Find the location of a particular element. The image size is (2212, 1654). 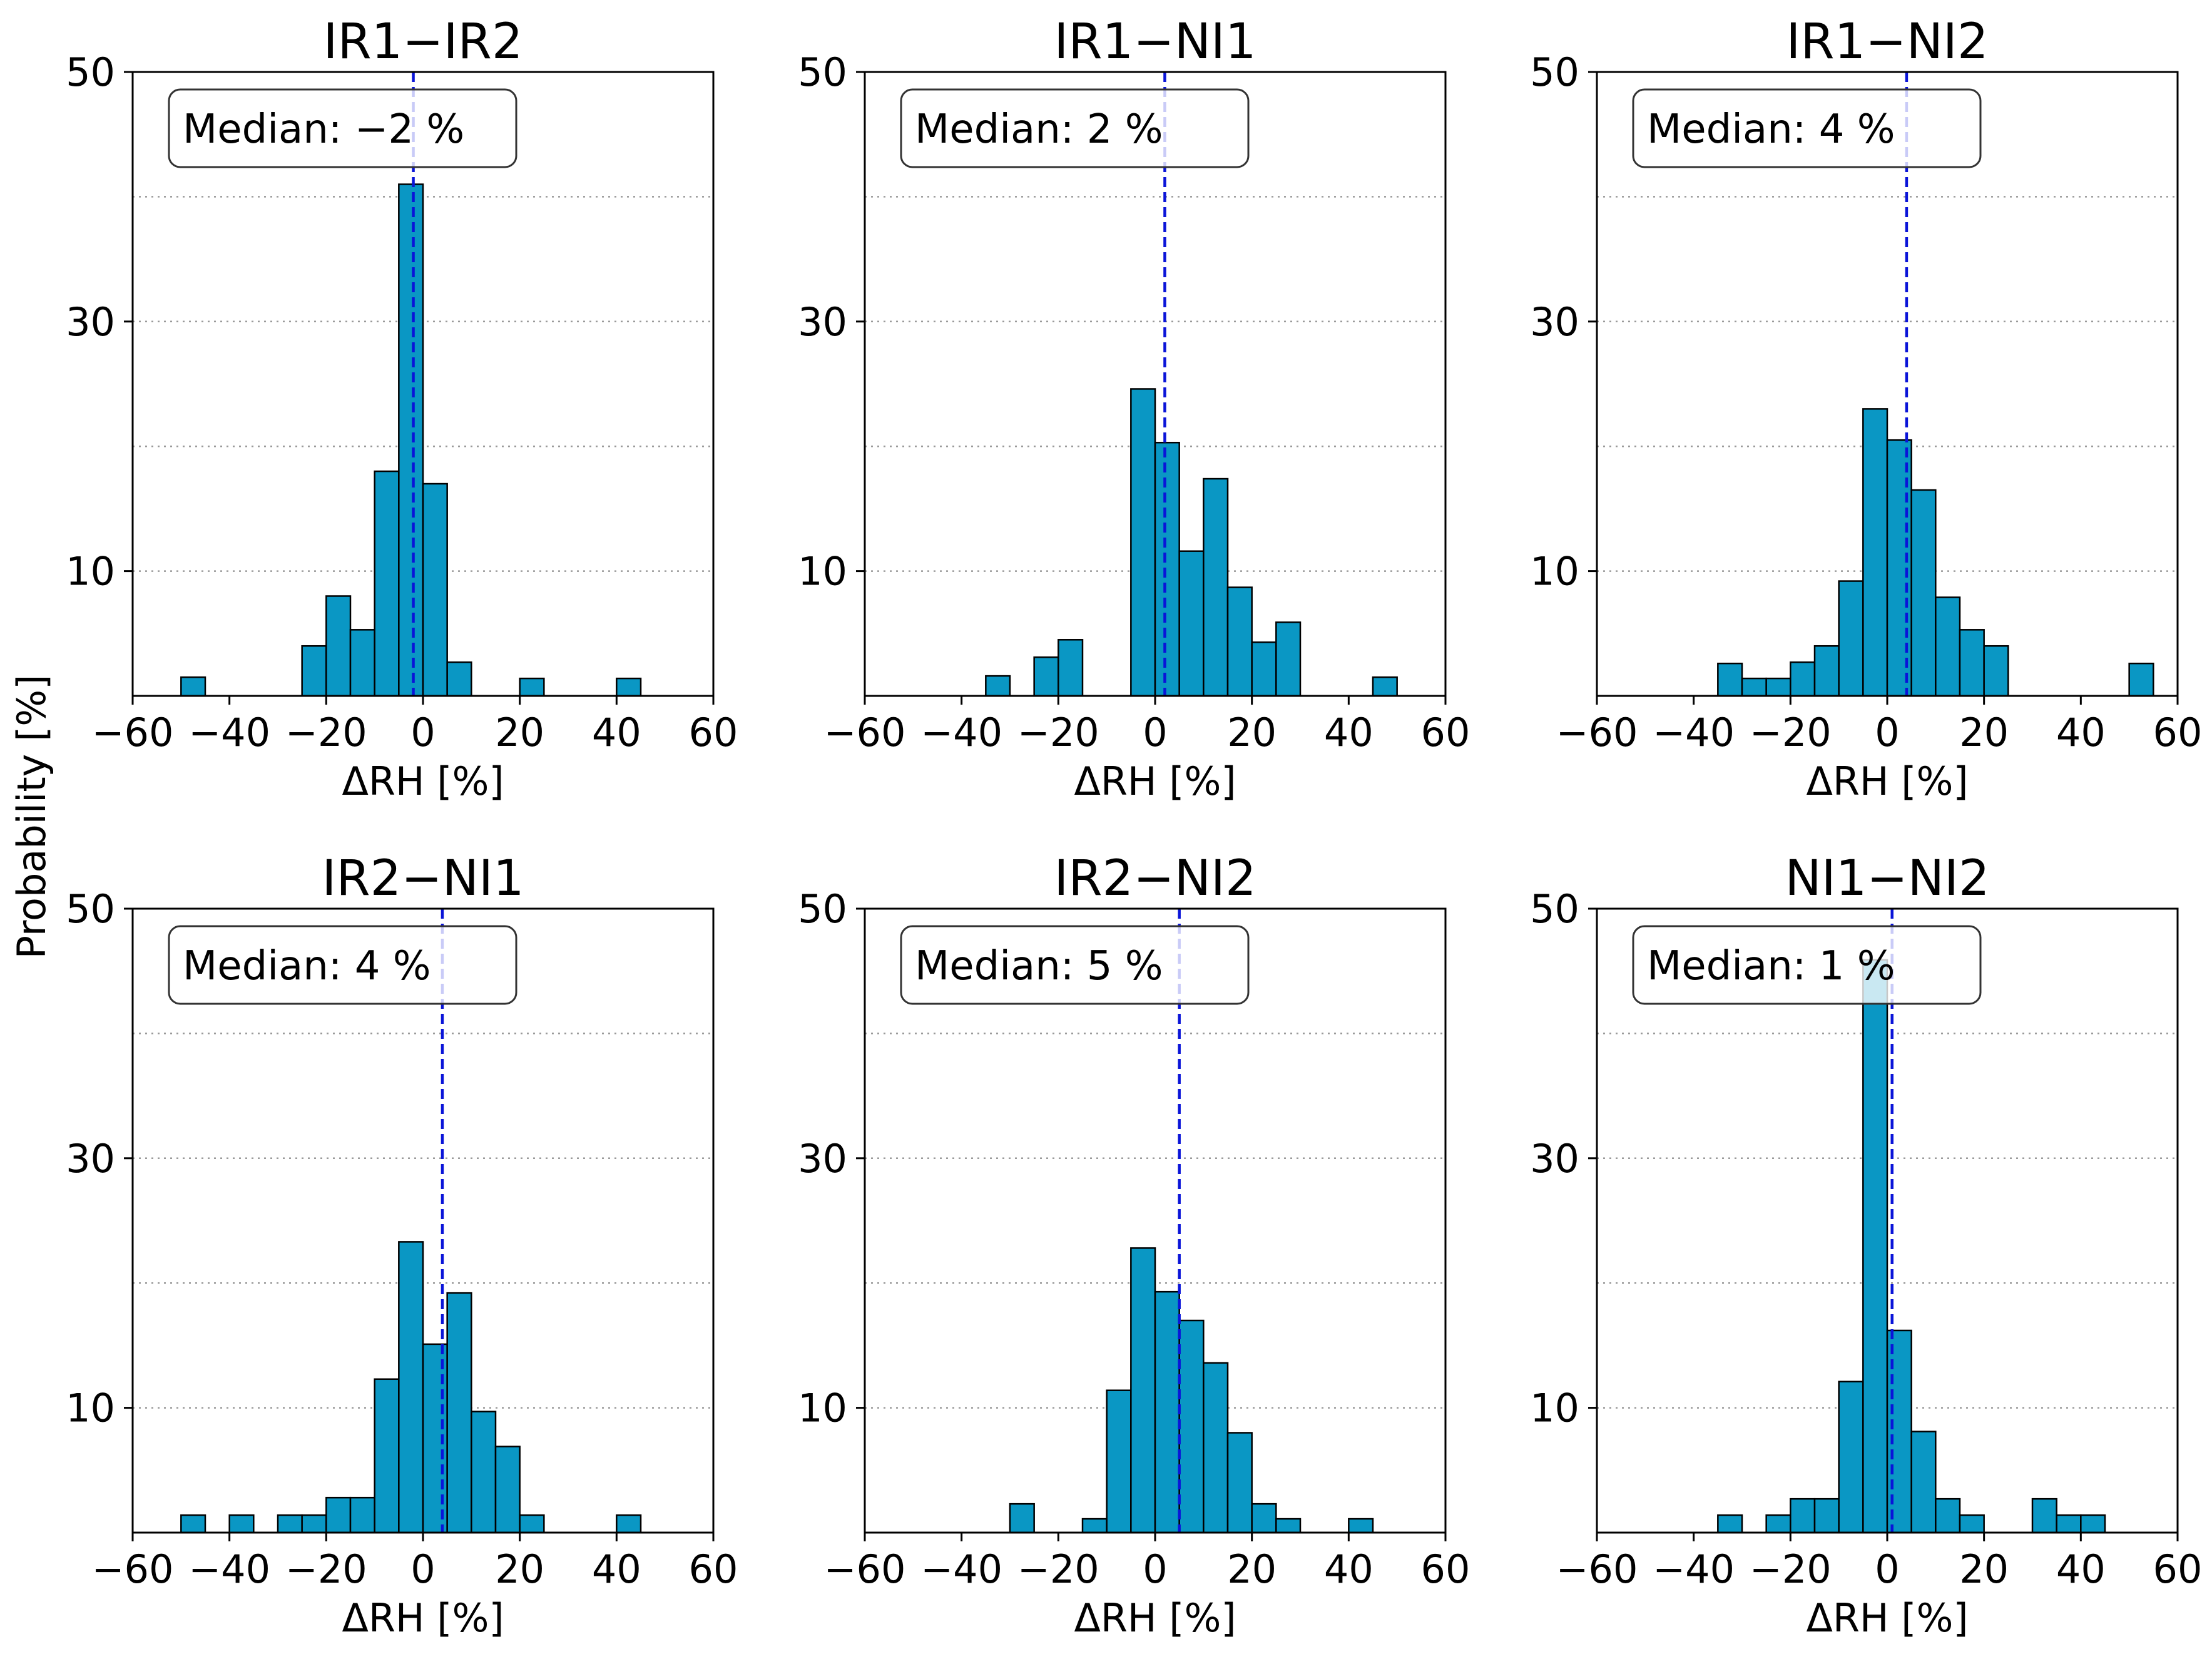

median-label: Median: 5 % is located at coordinates (1039, 966).